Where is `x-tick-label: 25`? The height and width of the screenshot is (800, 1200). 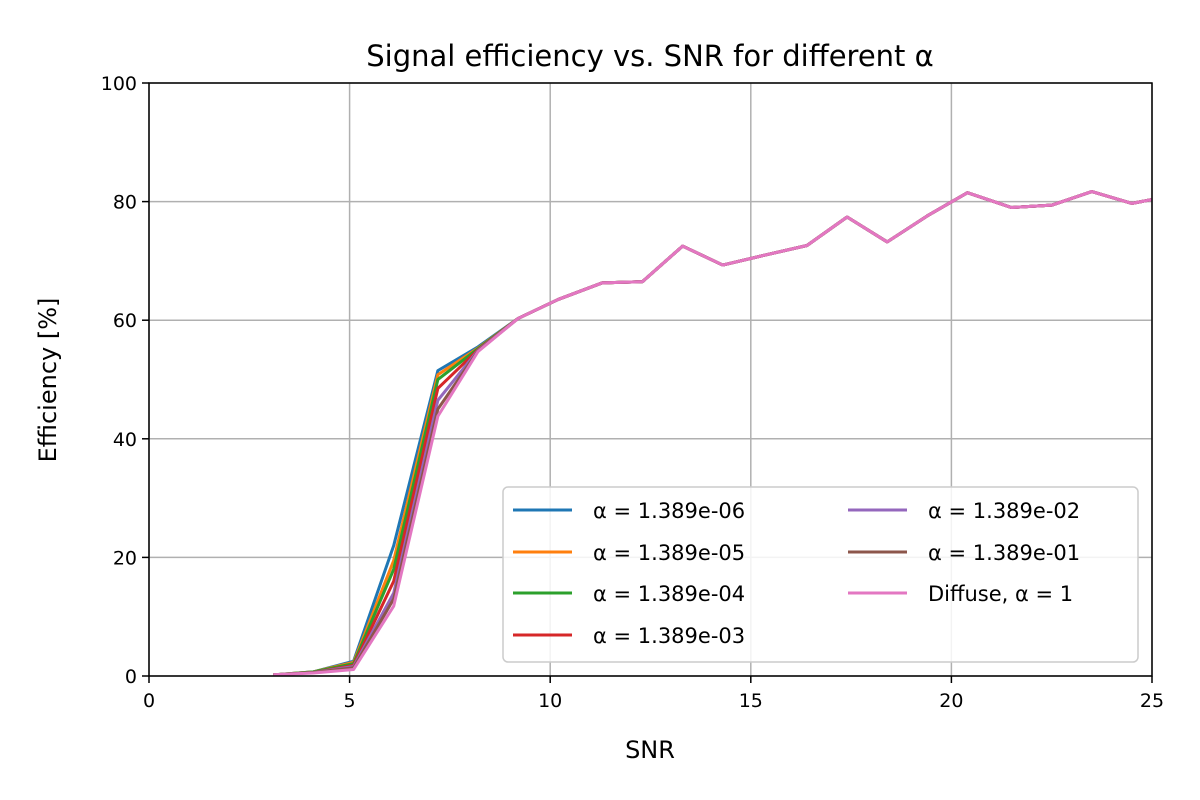 x-tick-label: 25 is located at coordinates (1152, 701).